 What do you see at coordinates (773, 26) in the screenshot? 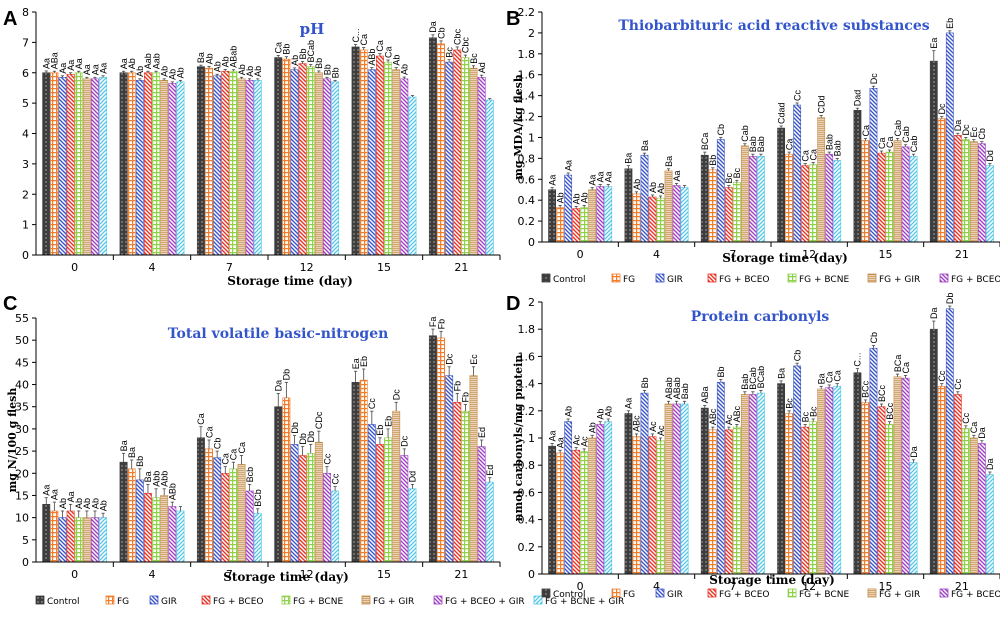
I see `chart-title: Thiobarbituric acid reactive substances` at bounding box center [773, 26].